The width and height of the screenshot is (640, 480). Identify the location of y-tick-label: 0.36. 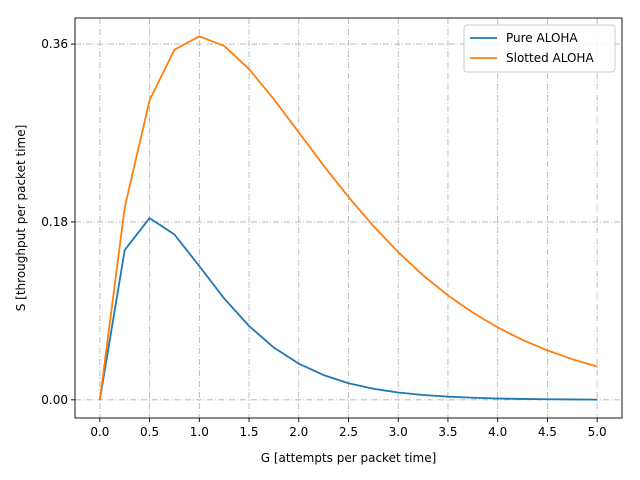
(54, 44).